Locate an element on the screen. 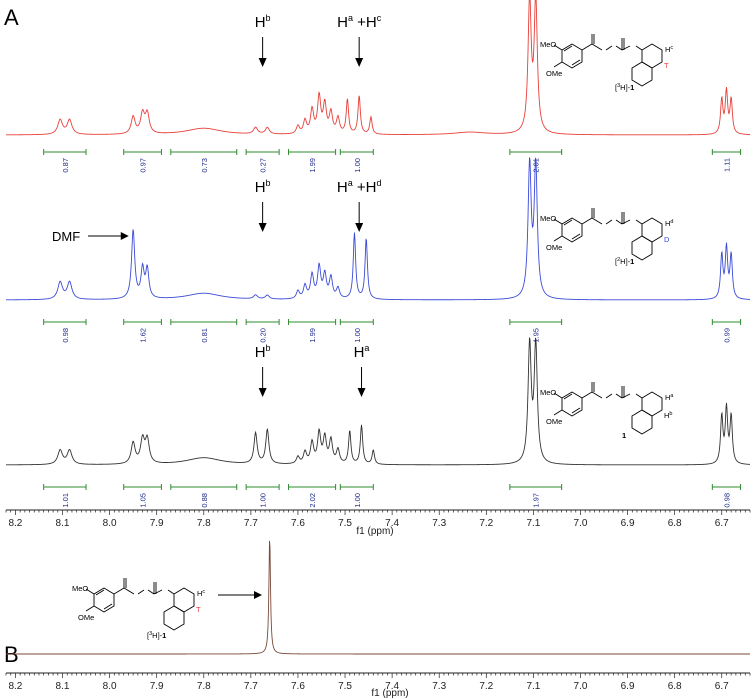  integral-value: 0.27 is located at coordinates (263, 165).